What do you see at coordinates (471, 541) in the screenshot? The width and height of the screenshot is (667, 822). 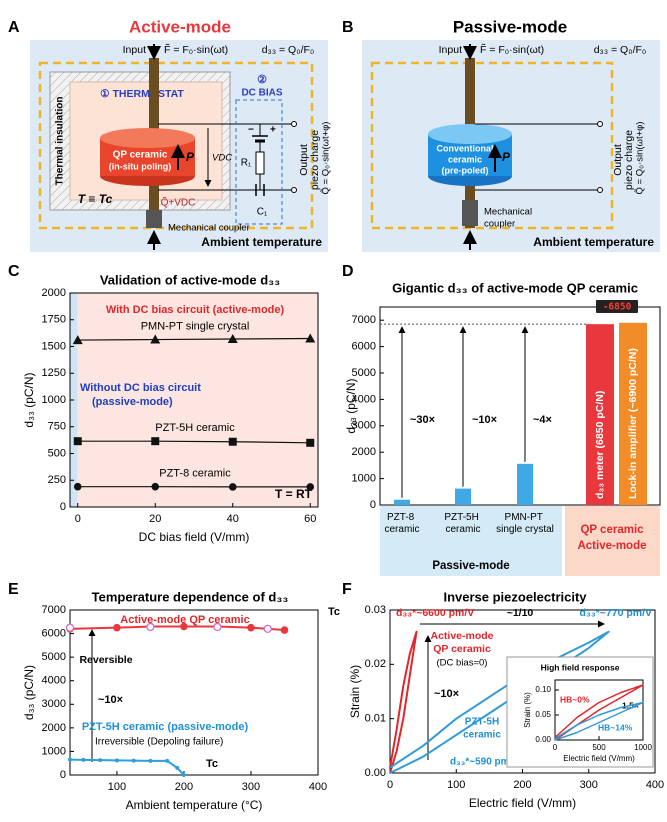 I see `group-background` at bounding box center [471, 541].